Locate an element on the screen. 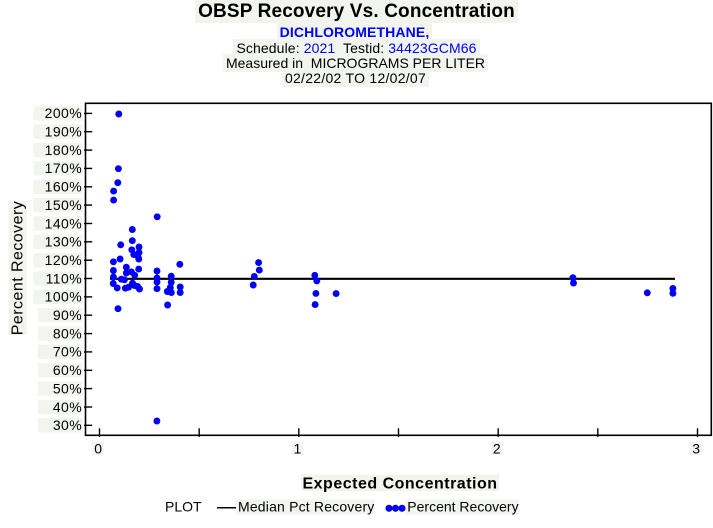 The height and width of the screenshot is (528, 713). svg-text: 140% is located at coordinates (64, 223).